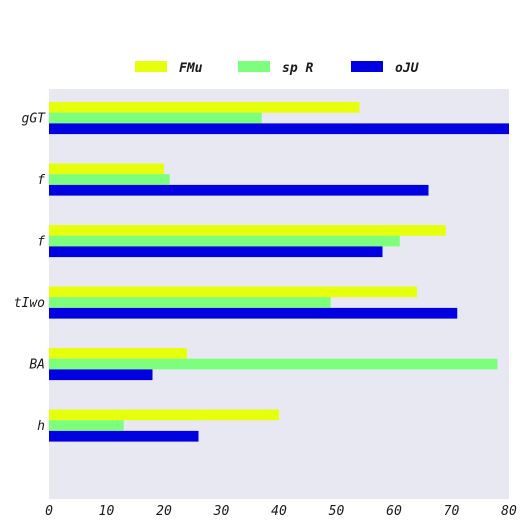 The image size is (528, 528). What do you see at coordinates (37, 365) in the screenshot?
I see `y-tick-label: BA` at bounding box center [37, 365].